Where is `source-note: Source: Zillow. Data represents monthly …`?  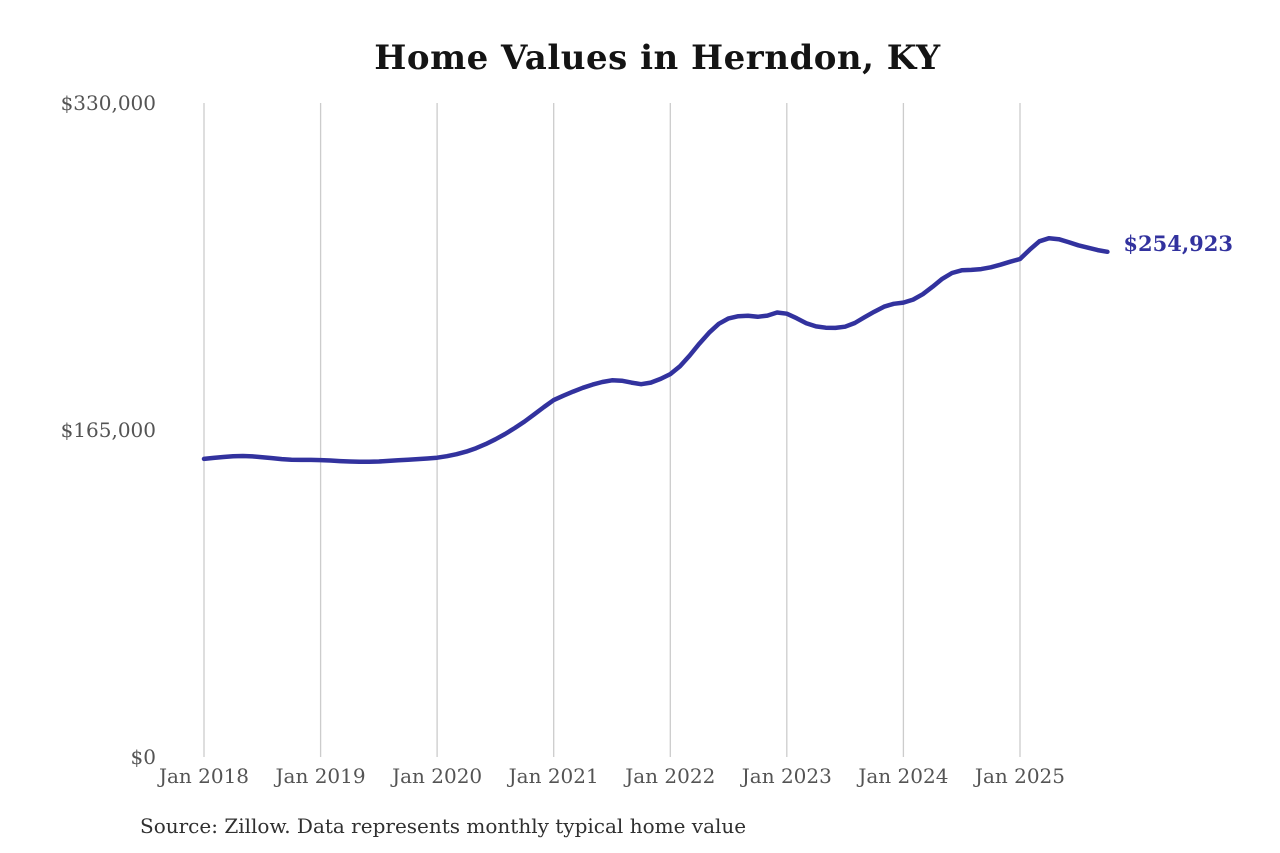 source-note: Source: Zillow. Data represents monthly … is located at coordinates (443, 826).